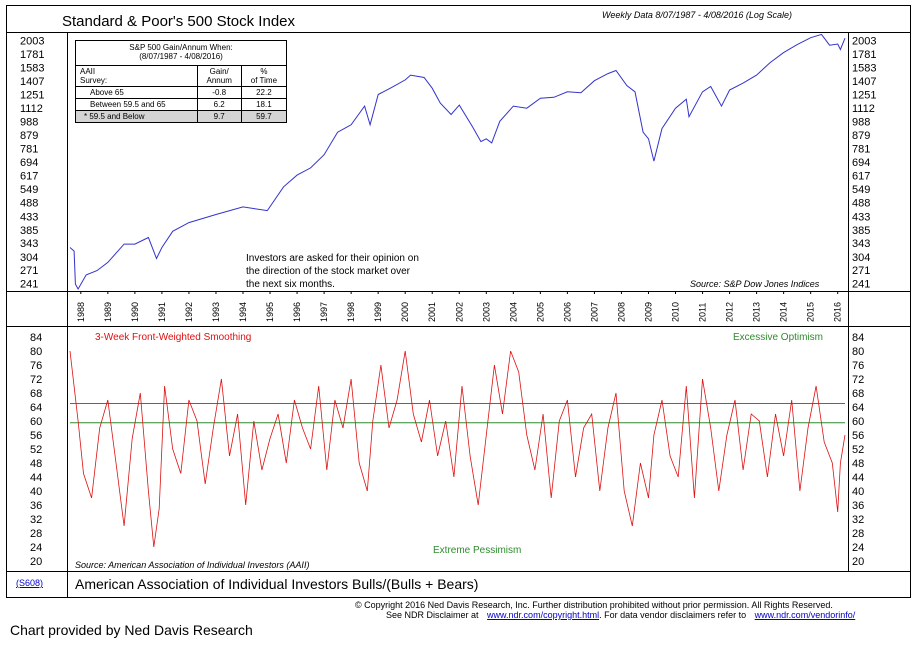 The height and width of the screenshot is (647, 920). What do you see at coordinates (181, 76) in the screenshot?
I see `gain-table-header: AAII Survey: Gain/Annum % of Time` at bounding box center [181, 76].